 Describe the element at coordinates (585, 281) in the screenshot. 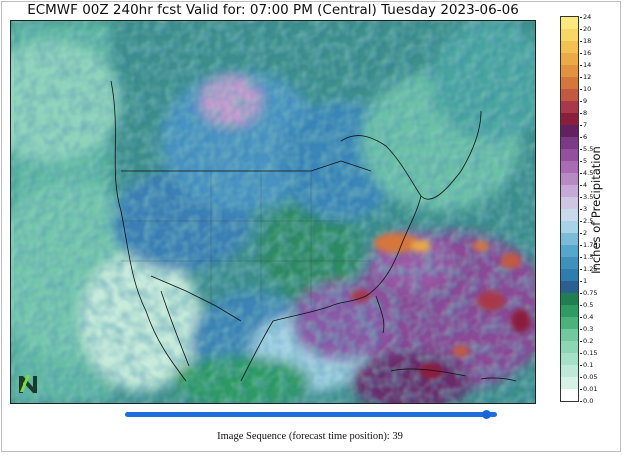

I see `colorbar-tick-label: 1` at that location.